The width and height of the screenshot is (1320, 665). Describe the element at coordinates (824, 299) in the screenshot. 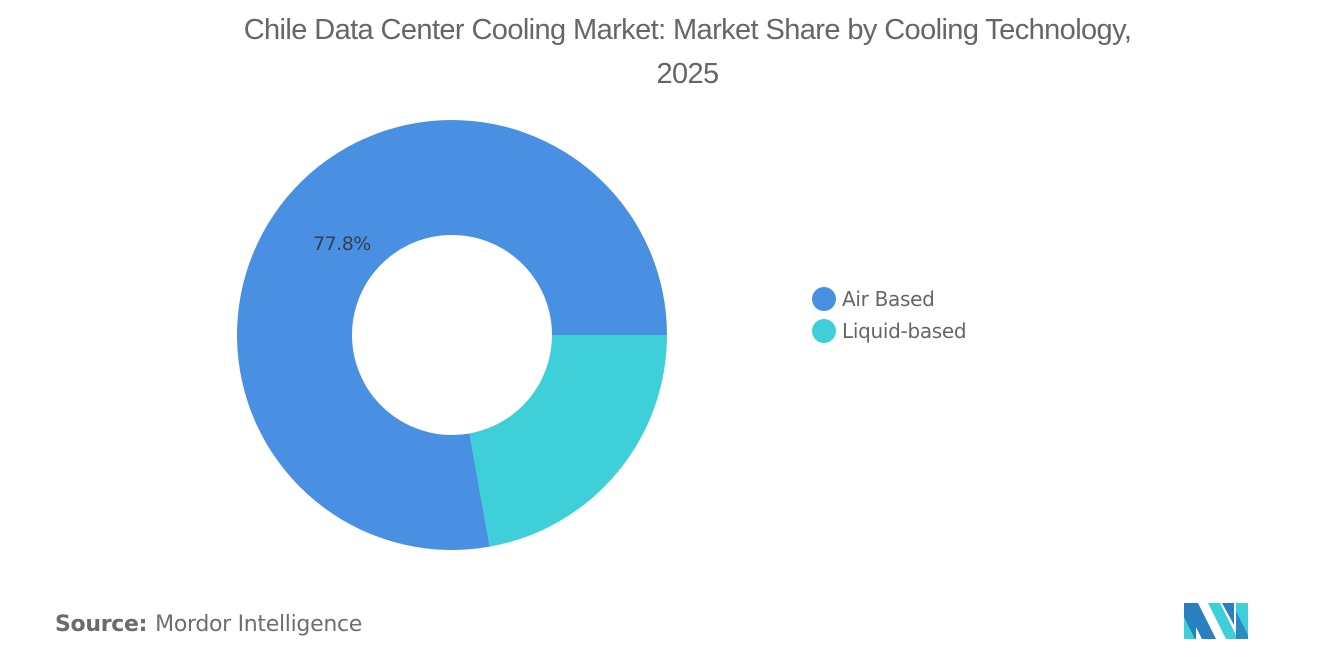

I see `legend-swatch-air-based-icon` at that location.